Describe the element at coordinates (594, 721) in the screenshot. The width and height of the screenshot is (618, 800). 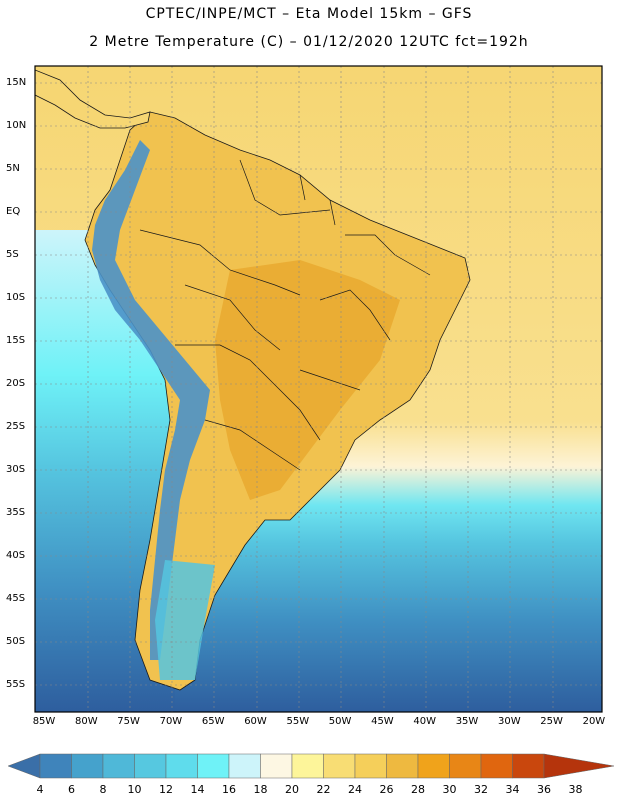
I see `lon-label: 20W` at that location.